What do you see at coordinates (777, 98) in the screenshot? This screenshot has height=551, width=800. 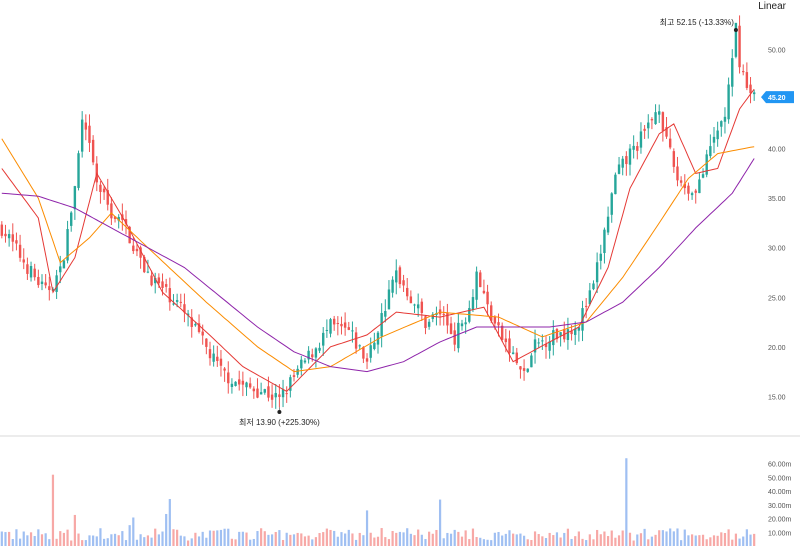 I see `current-price-label: 45.20` at bounding box center [777, 98].